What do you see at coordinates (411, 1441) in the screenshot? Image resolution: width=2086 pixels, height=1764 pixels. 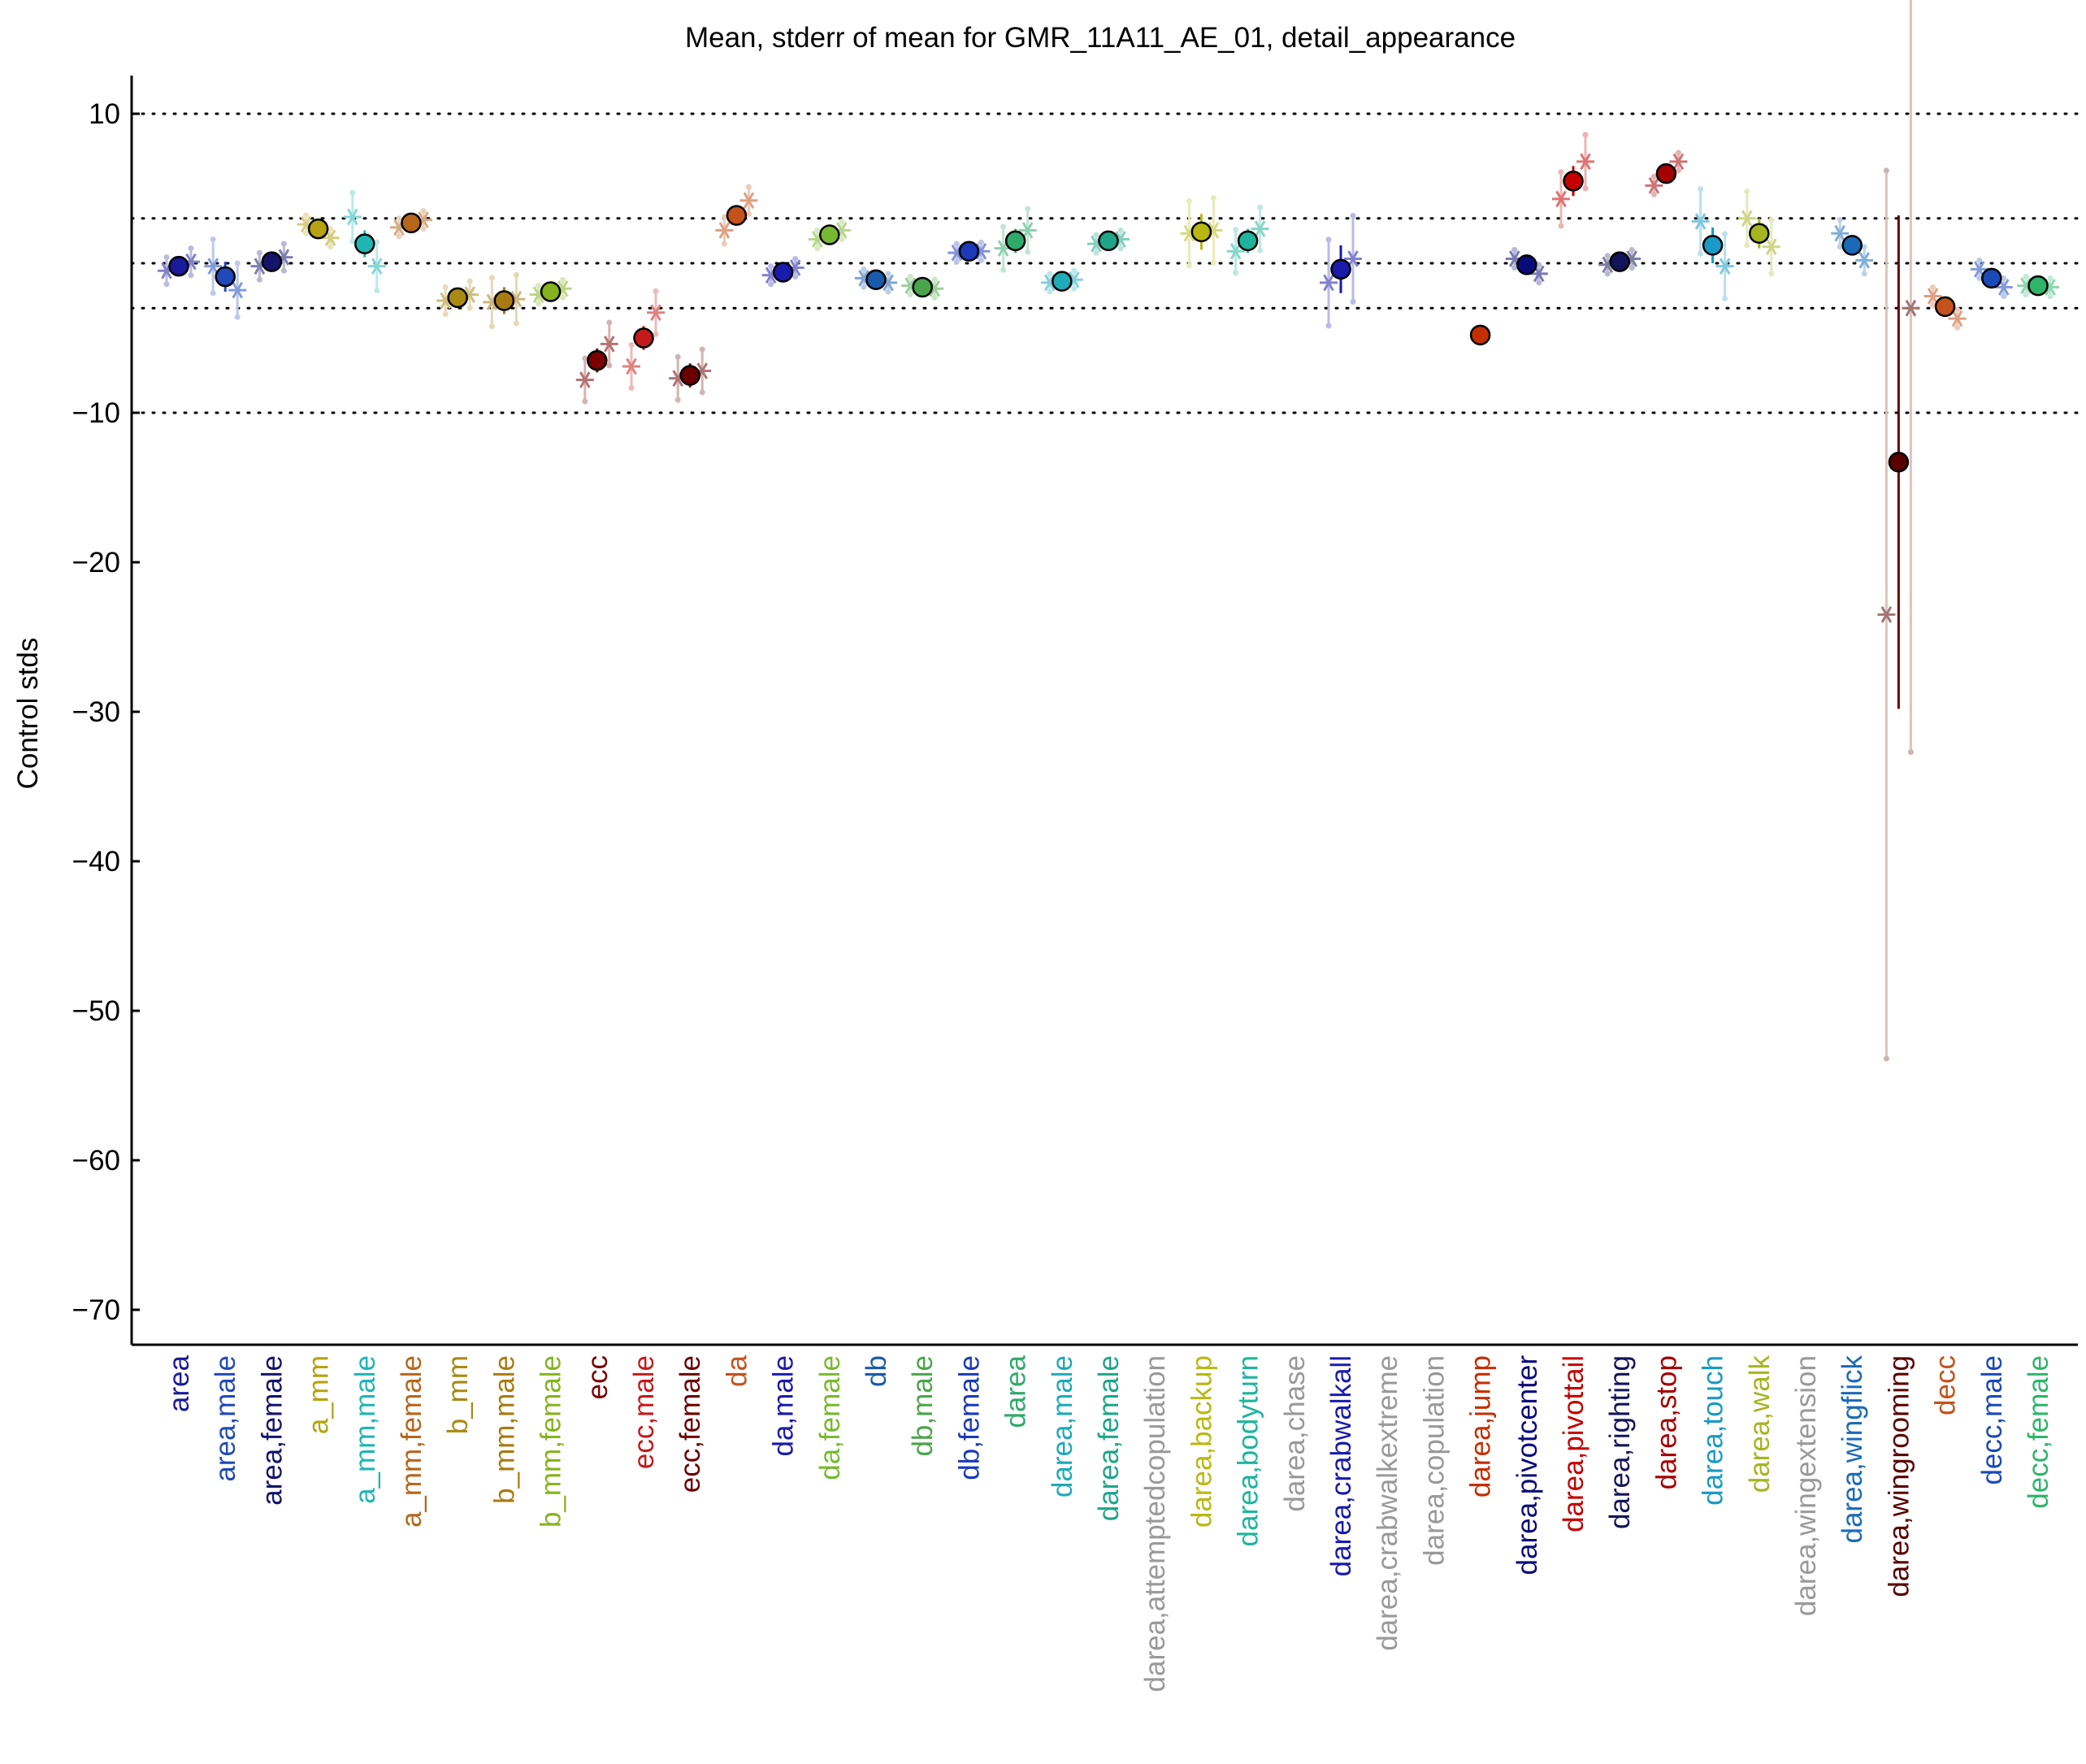 I see `x-tick-label: a_mm,female` at bounding box center [411, 1441].